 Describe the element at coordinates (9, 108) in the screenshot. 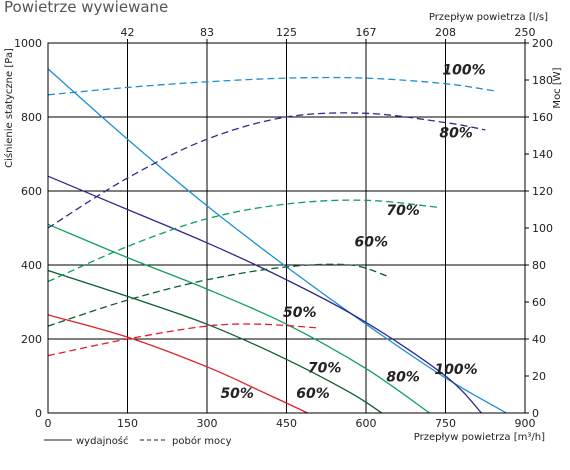

I see `y-axis-label: Ciśnienie statyczne [Pa]` at that location.